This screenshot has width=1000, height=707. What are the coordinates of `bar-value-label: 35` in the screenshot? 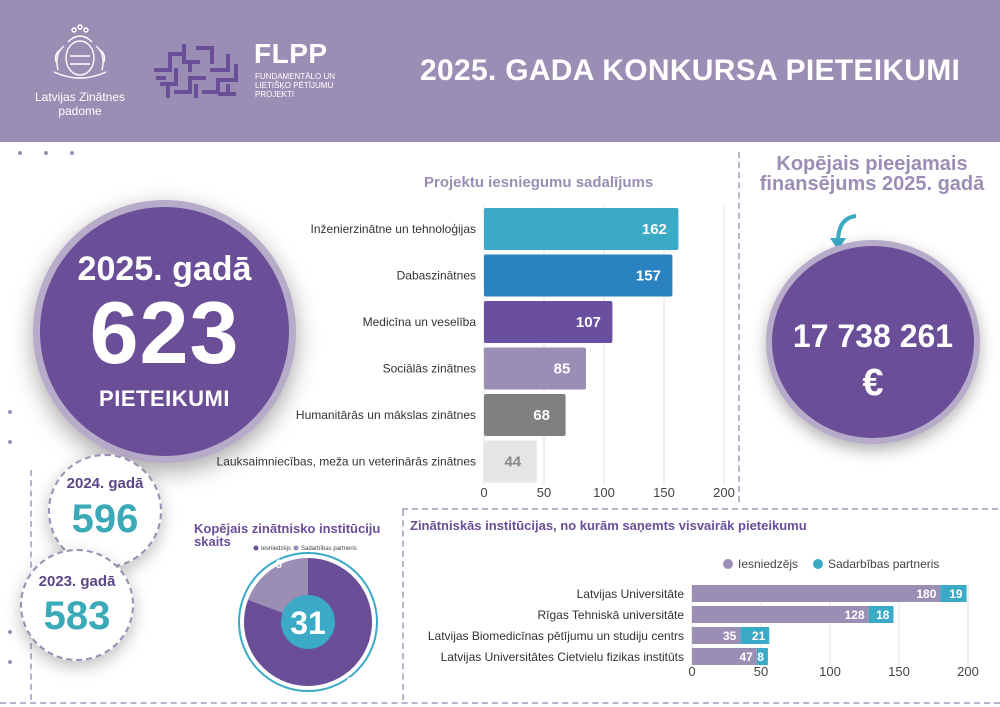 It's located at (730, 636).